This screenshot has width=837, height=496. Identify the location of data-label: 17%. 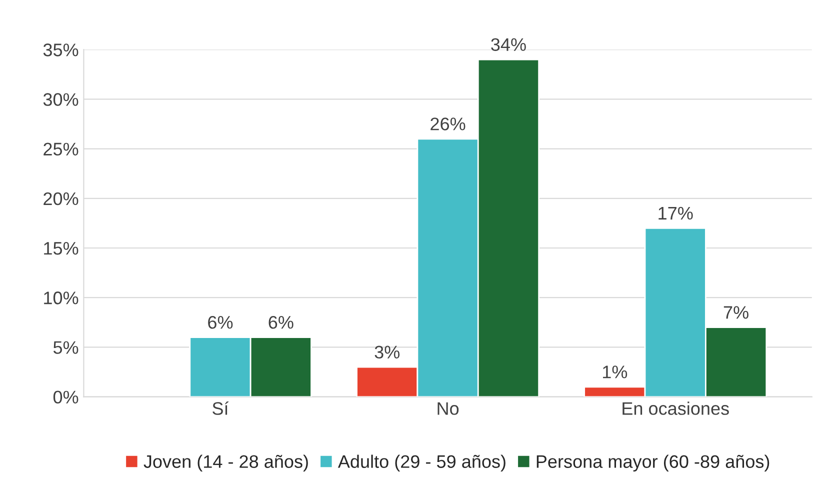
(675, 213).